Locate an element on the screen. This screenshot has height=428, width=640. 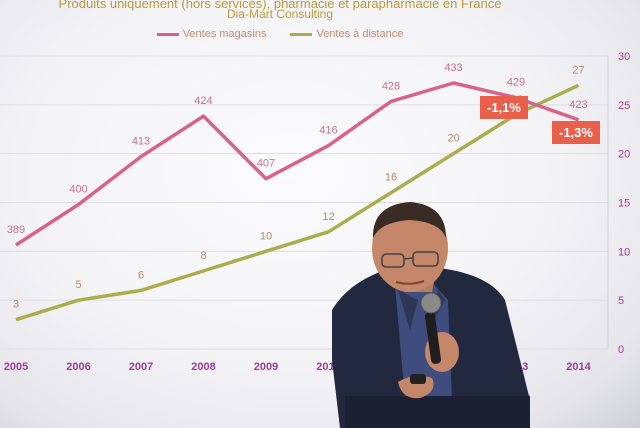
data-label-magasins: 413 is located at coordinates (141, 142).